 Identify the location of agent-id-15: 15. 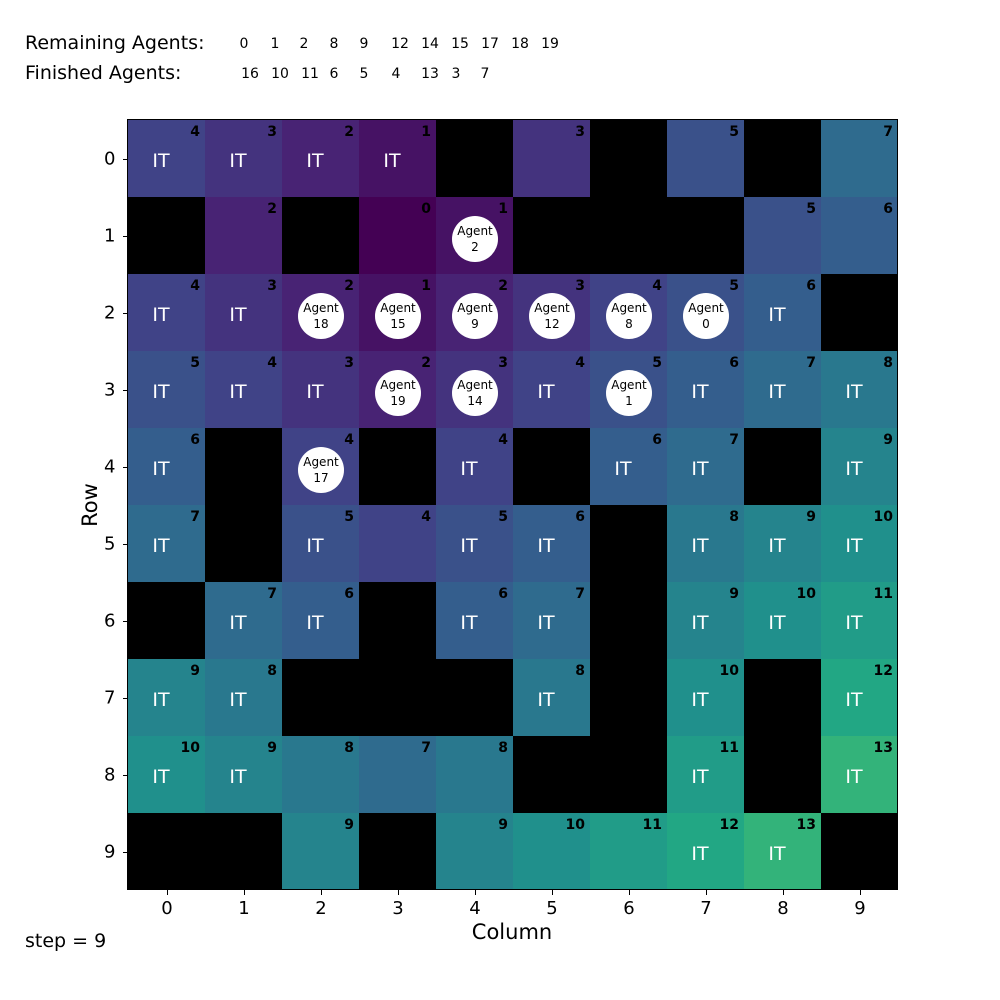
(460, 44).